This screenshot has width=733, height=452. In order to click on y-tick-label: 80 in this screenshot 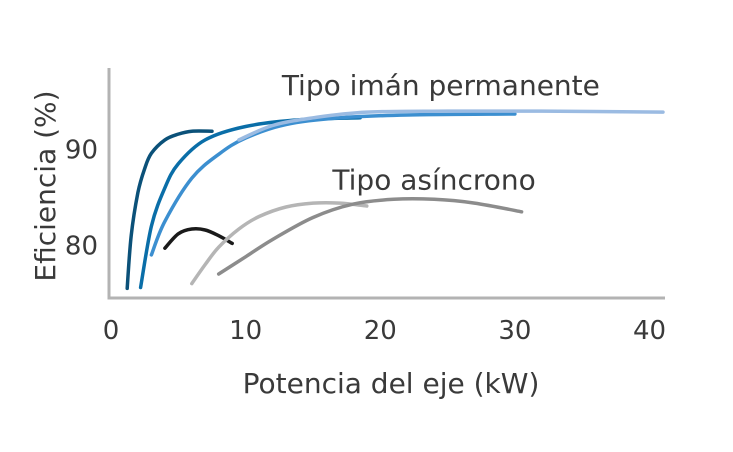, I will do `click(81, 246)`.